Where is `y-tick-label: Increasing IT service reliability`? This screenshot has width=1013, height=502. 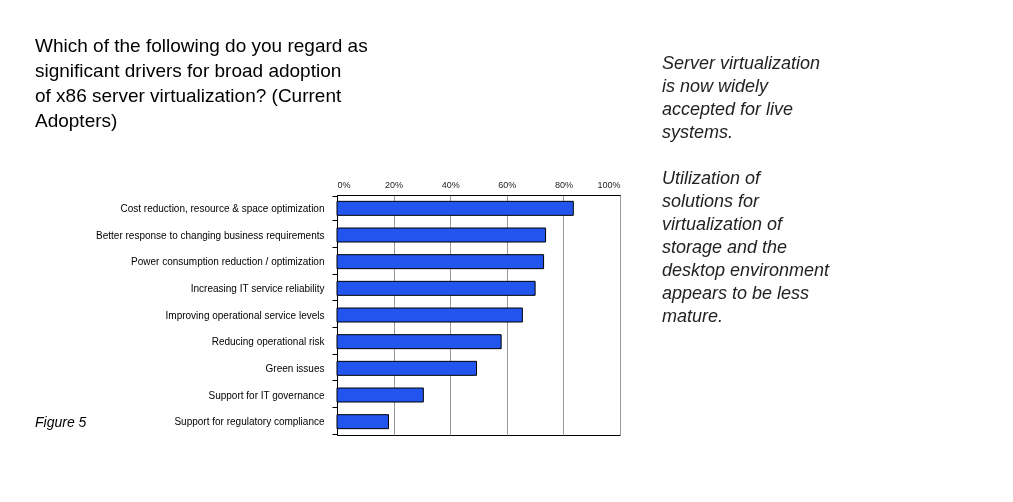 y-tick-label: Increasing IT service reliability is located at coordinates (257, 288).